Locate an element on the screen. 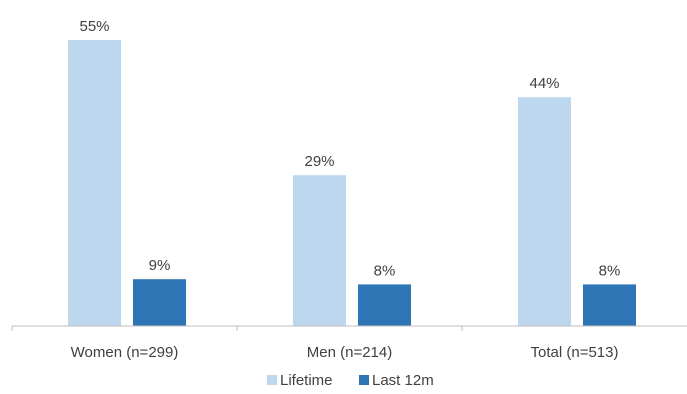  data-label: 55% is located at coordinates (94, 26).